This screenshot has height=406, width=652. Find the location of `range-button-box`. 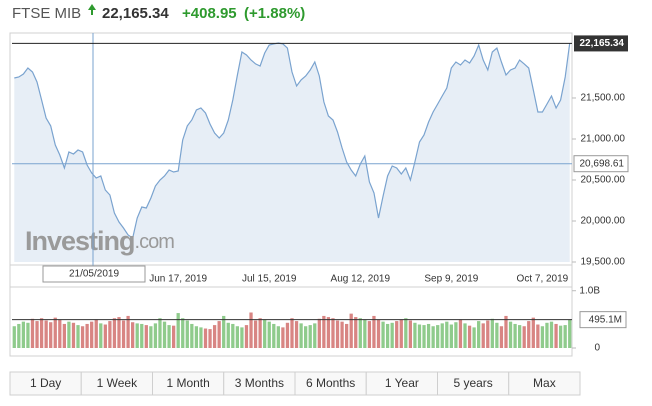

range-button-box is located at coordinates (544, 383).